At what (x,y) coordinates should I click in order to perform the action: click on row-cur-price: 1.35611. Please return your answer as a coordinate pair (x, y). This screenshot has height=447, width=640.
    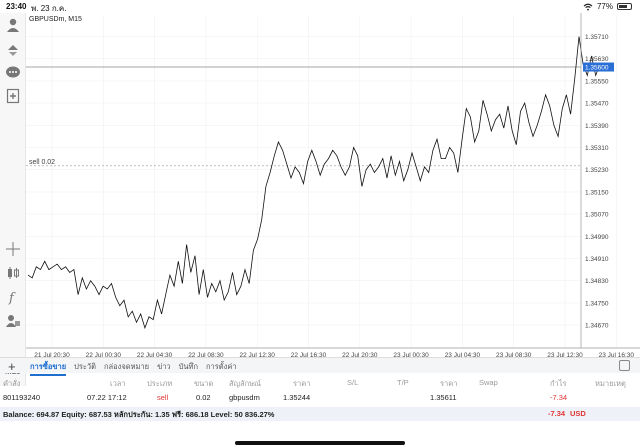
    Looking at the image, I should click on (443, 397).